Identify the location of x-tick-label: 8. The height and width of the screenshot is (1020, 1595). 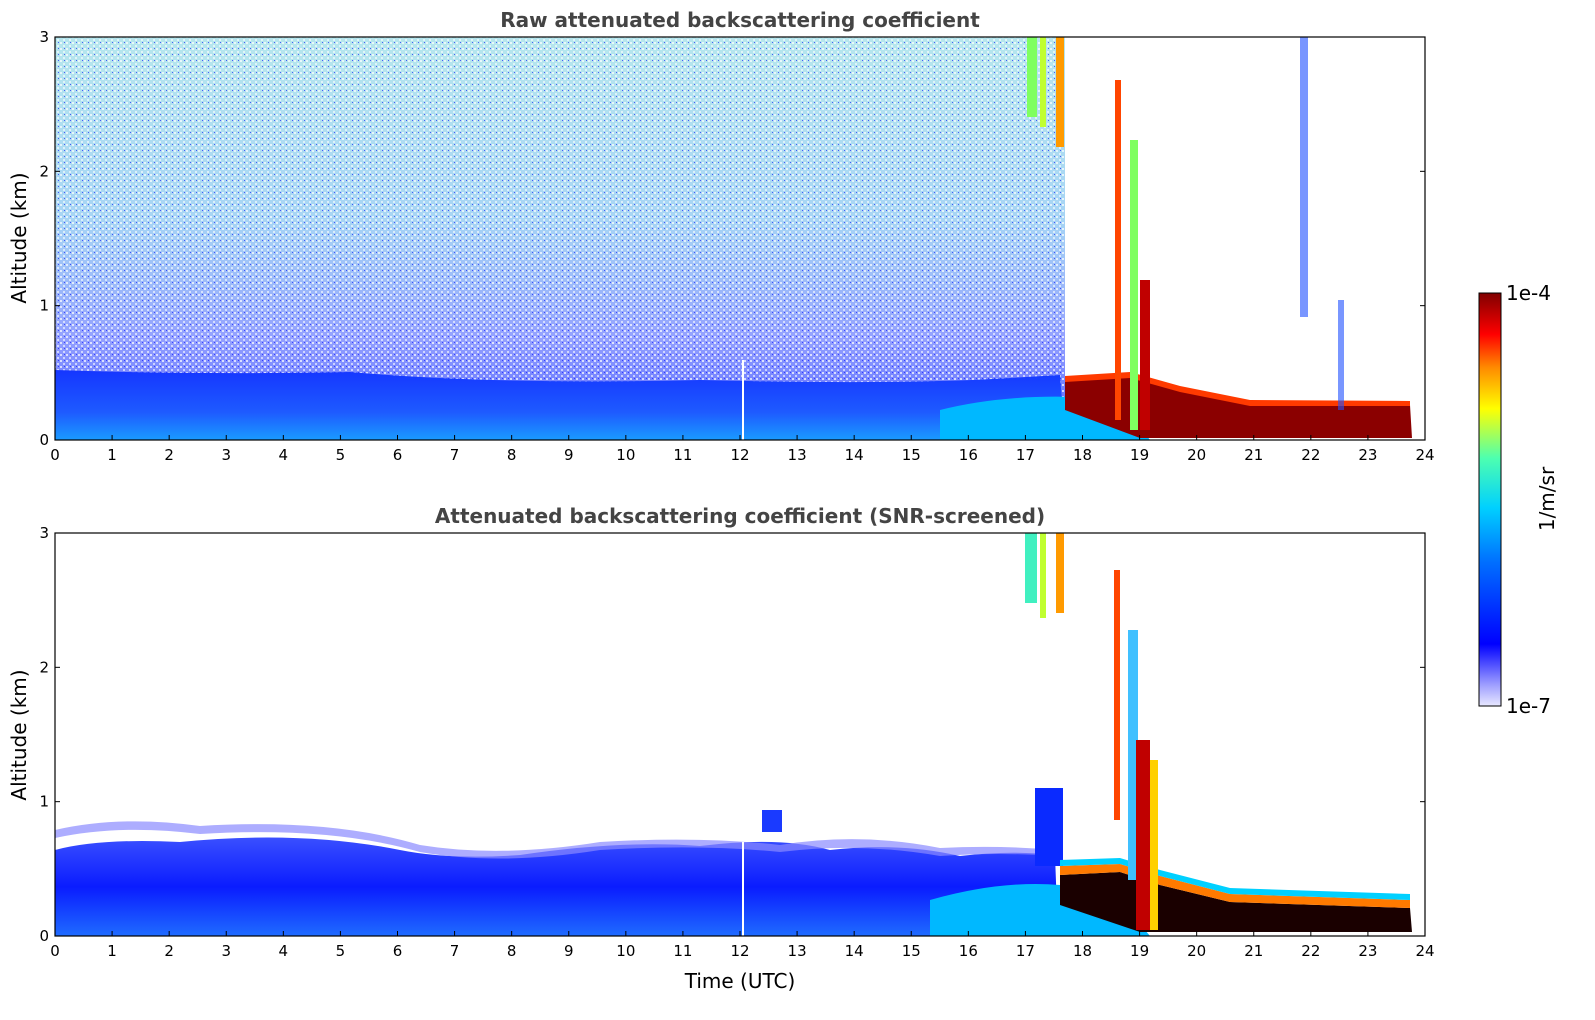
(512, 455).